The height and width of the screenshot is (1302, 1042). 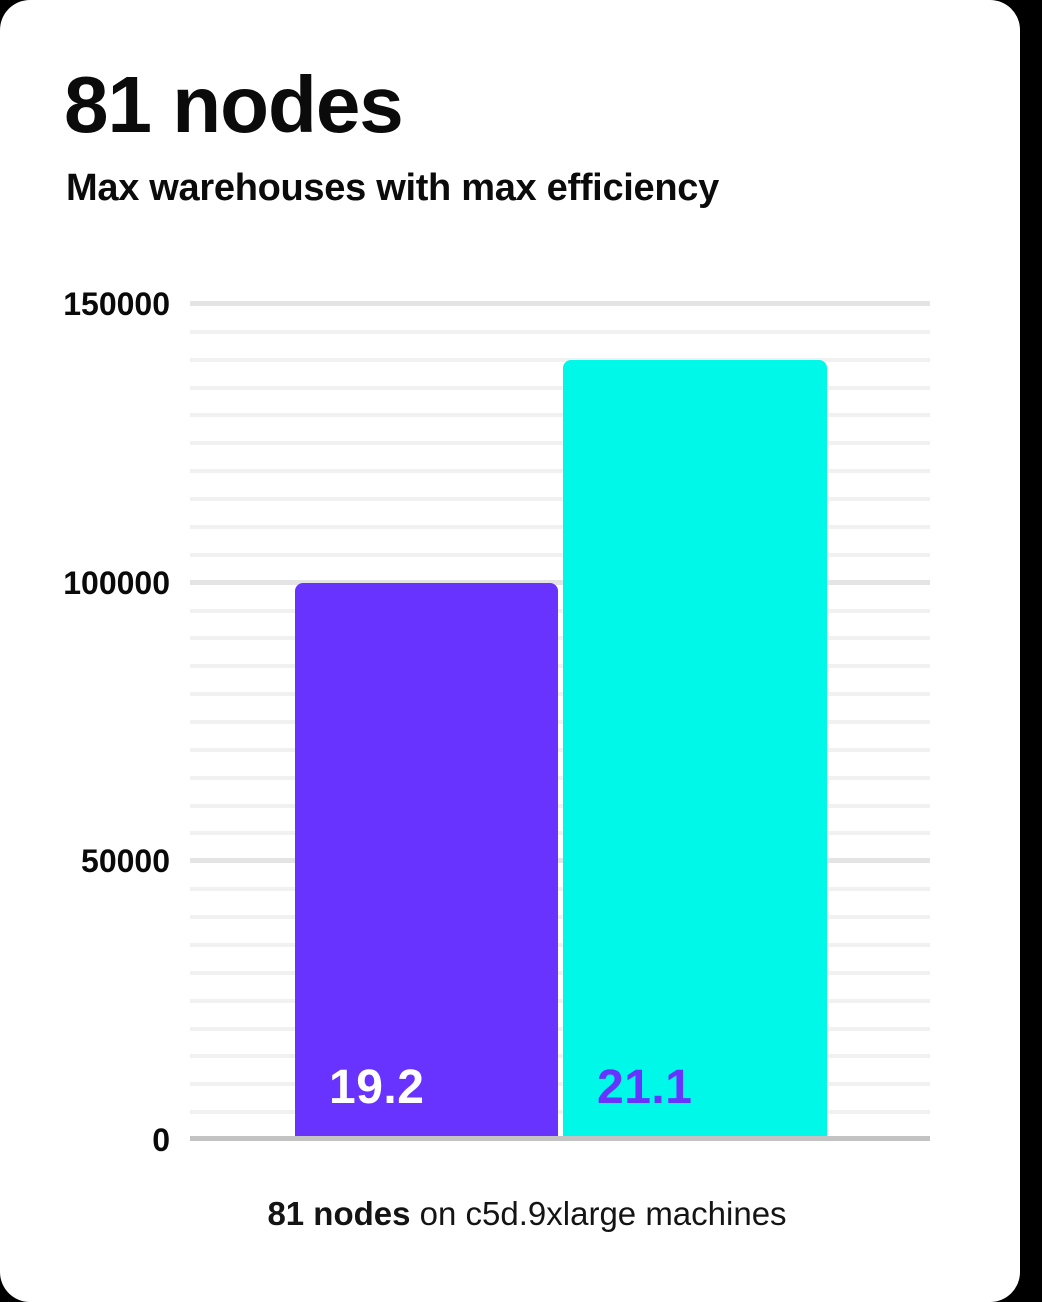 I want to click on bar-19.2: 19.2, so click(x=426, y=859).